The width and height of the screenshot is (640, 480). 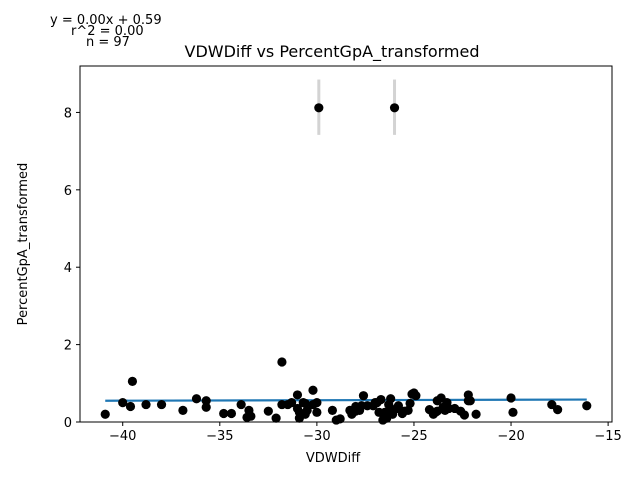 What do you see at coordinates (219, 436) in the screenshot?
I see `x-tick-label: −35` at bounding box center [219, 436].